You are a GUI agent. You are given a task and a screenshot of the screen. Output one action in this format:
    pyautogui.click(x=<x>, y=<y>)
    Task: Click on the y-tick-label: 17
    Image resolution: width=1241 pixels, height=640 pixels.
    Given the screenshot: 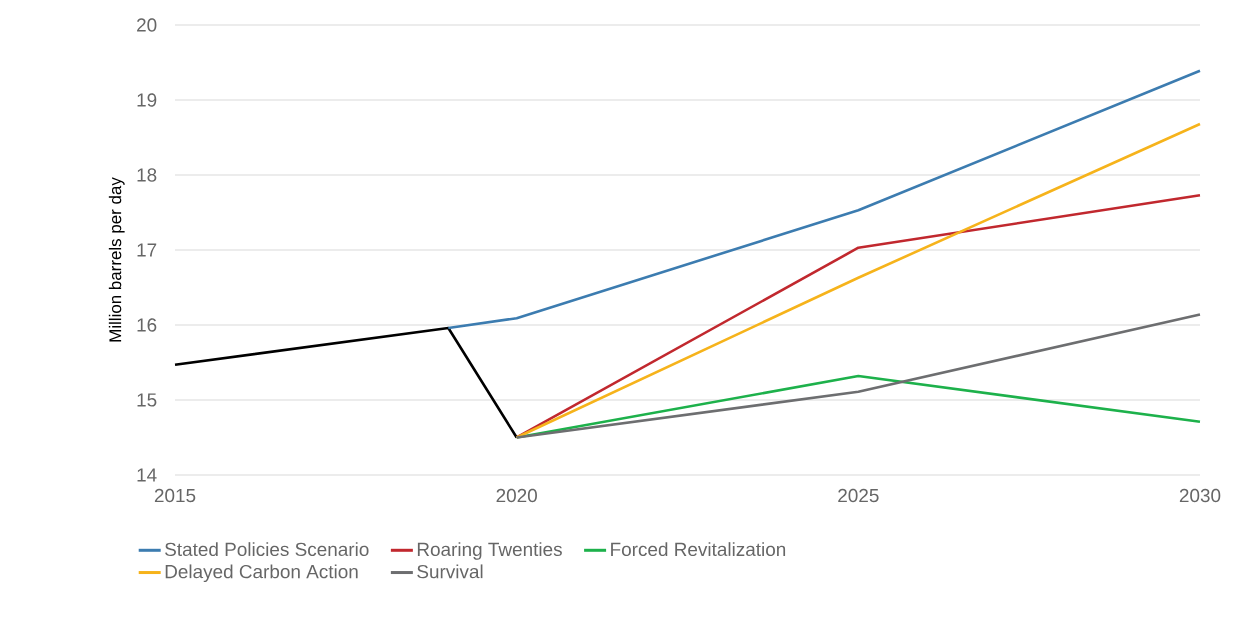 What is the action you would take?
    pyautogui.click(x=147, y=250)
    